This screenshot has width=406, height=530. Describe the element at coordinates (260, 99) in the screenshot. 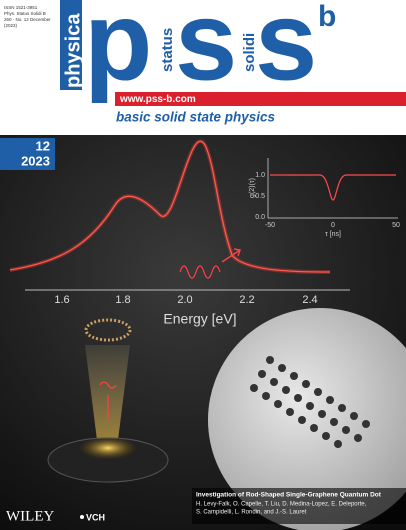

I see `url-bar` at that location.